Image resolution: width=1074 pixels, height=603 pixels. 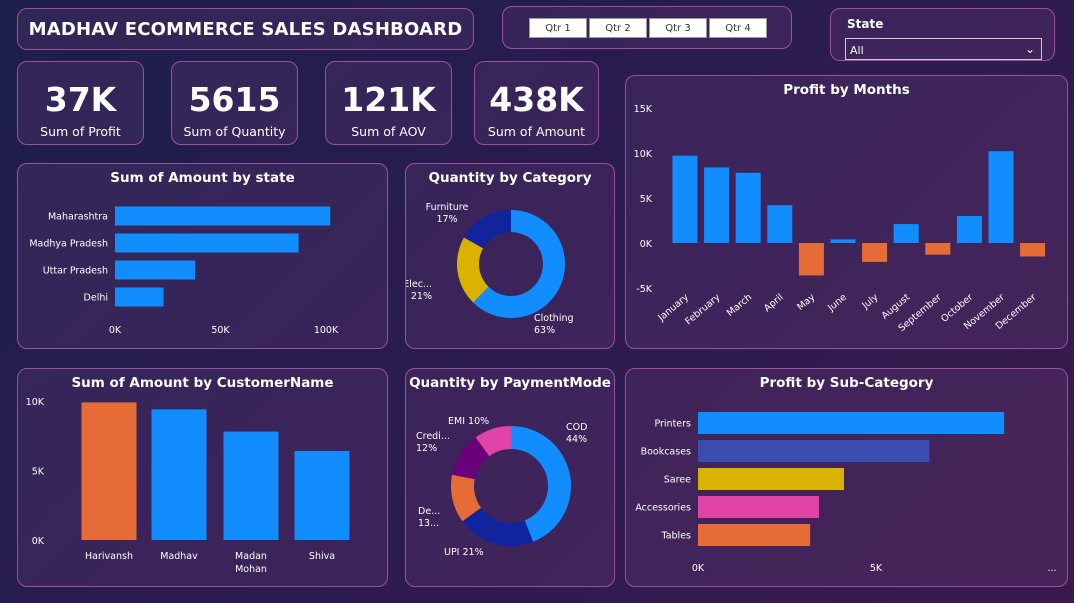 What do you see at coordinates (75, 271) in the screenshot?
I see `y-tick-label: Uttar Pradesh` at bounding box center [75, 271].